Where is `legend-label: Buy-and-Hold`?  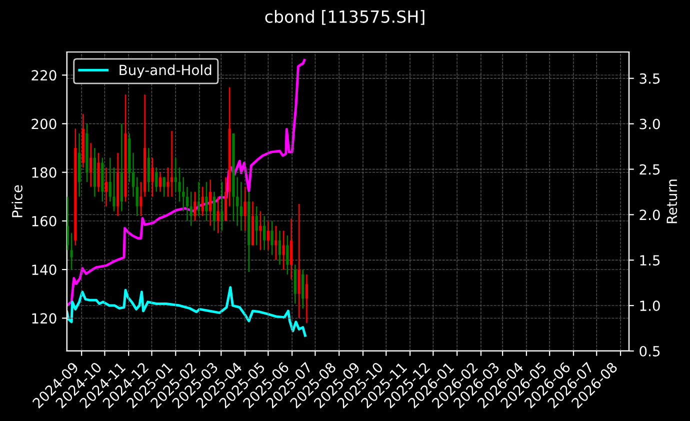
legend-label: Buy-and-Hold is located at coordinates (166, 71).